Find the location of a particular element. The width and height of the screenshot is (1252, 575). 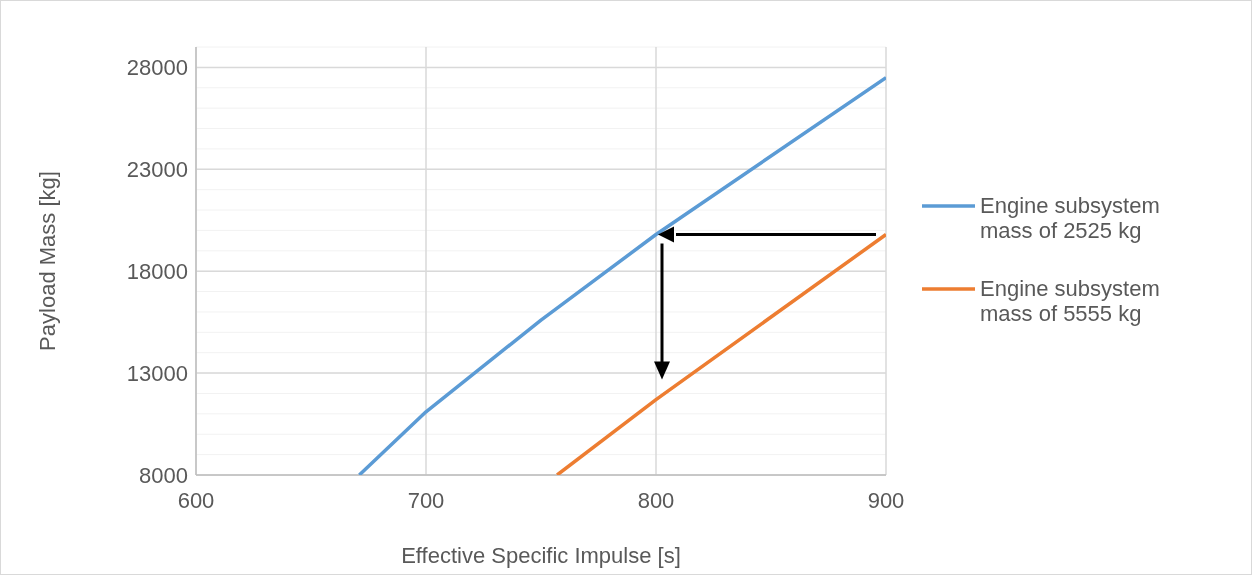

legend-label: Engine subsystem mass of 5555 kg is located at coordinates (1070, 301).